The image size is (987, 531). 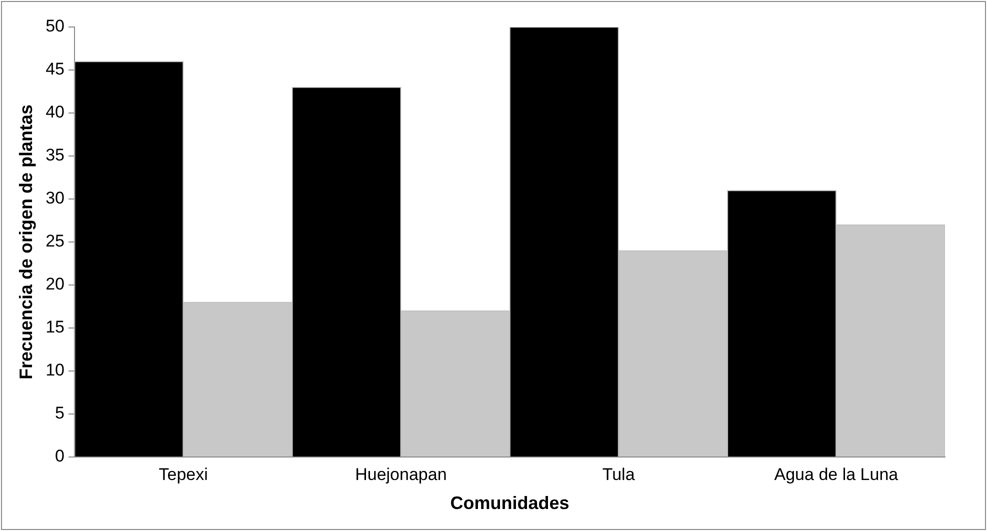 I want to click on y-tick-label: 45, so click(x=55, y=69).